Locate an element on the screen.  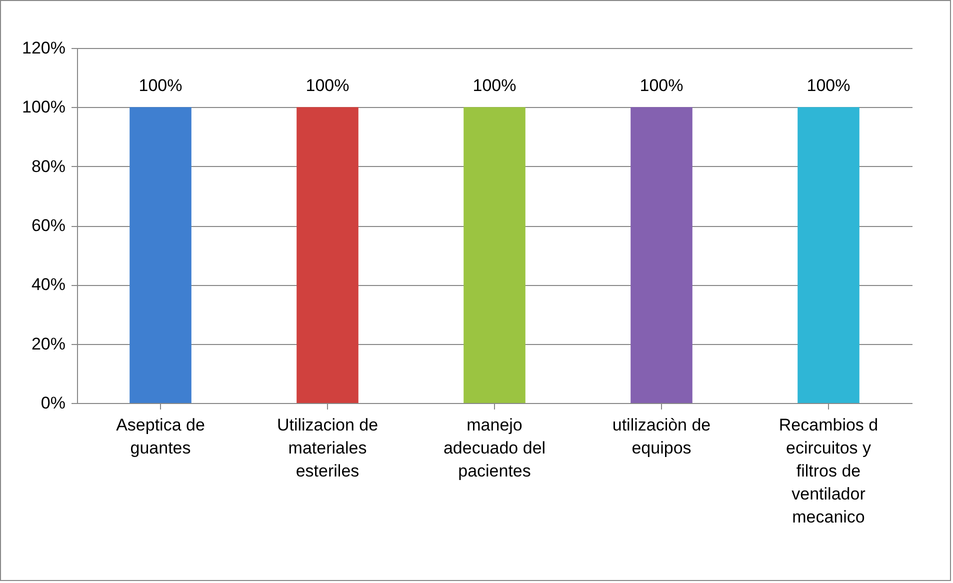
x-tick-label: Aseptica de guantes is located at coordinates (160, 437).